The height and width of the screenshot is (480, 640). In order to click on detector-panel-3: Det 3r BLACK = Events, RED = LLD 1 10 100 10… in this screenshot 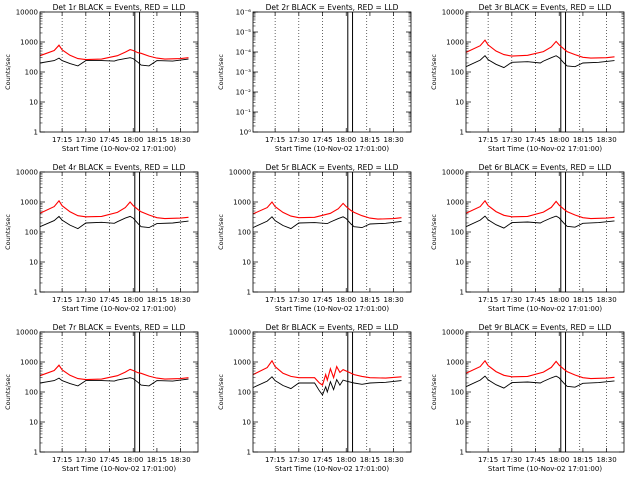, I will do `click(527, 78)`.